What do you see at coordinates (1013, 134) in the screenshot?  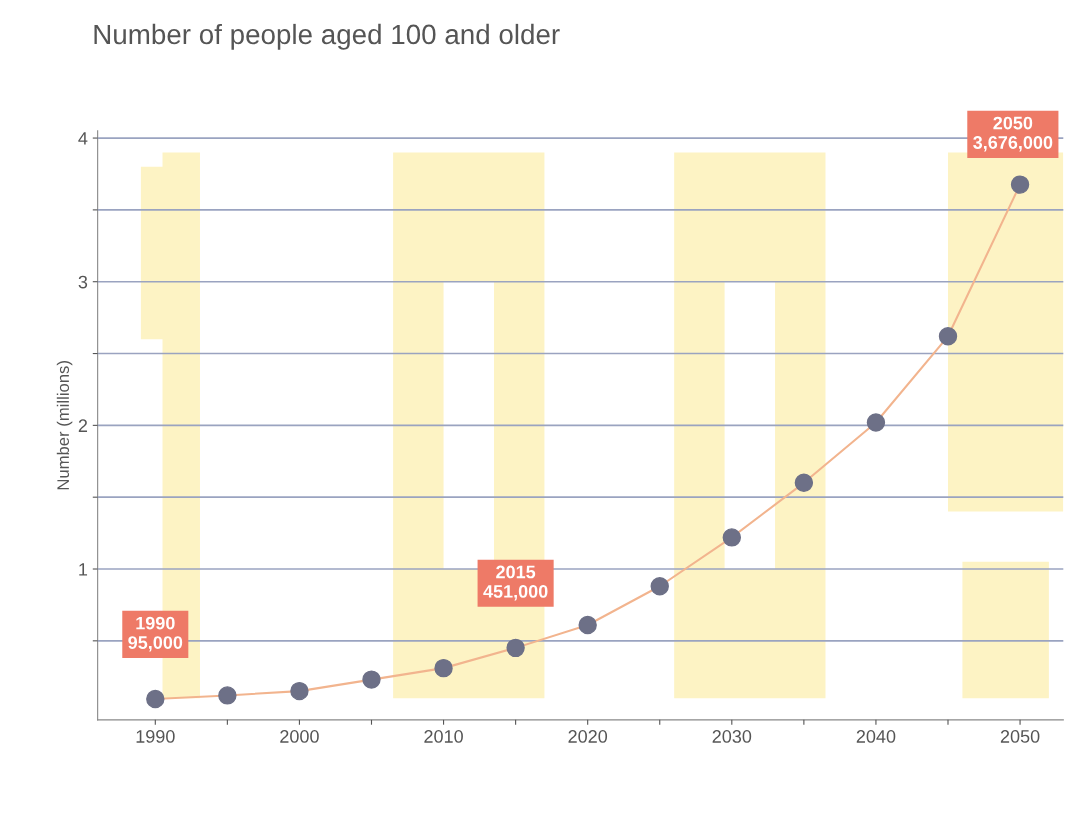 I see `annotation: 2050 3,676,000` at bounding box center [1013, 134].